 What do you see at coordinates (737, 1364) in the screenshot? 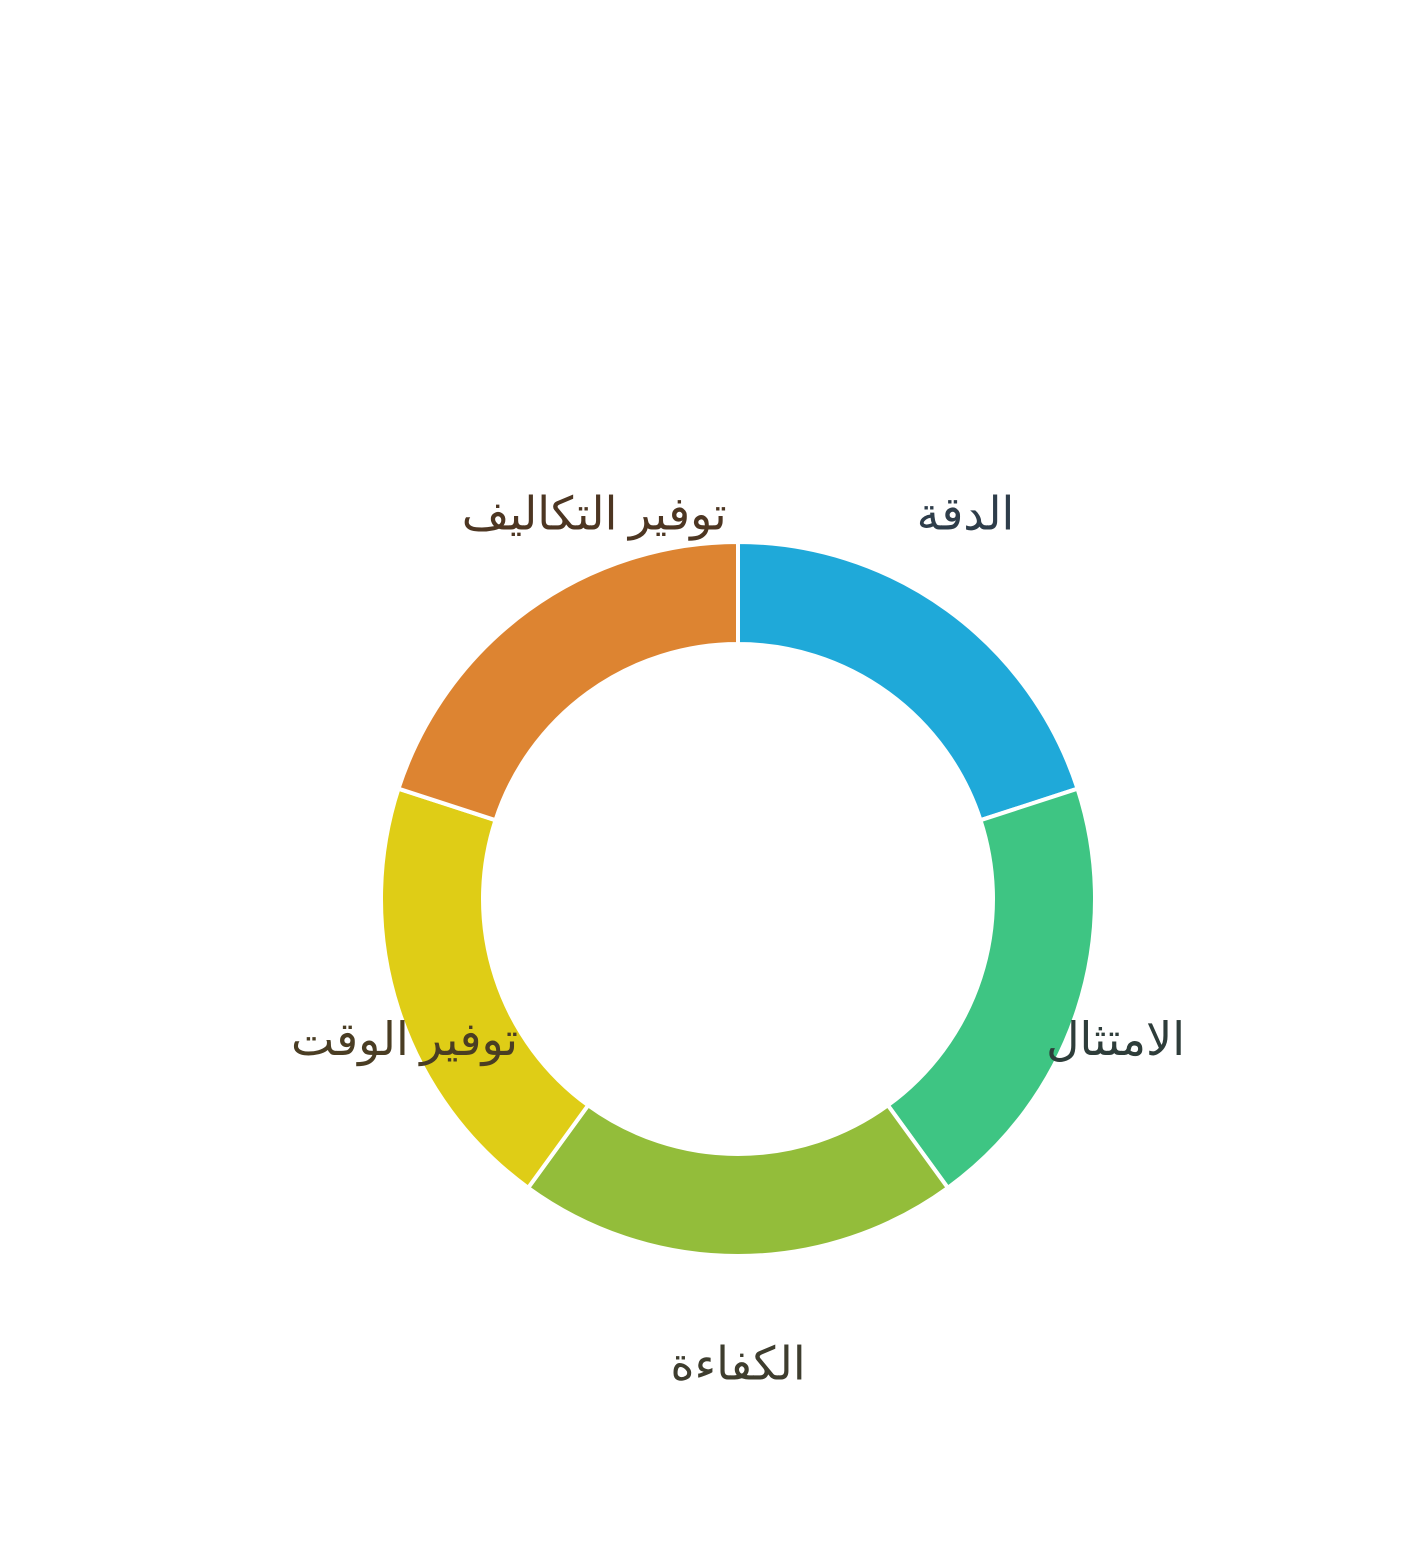
I see `slice-label-3: الكفاءة` at bounding box center [737, 1364].